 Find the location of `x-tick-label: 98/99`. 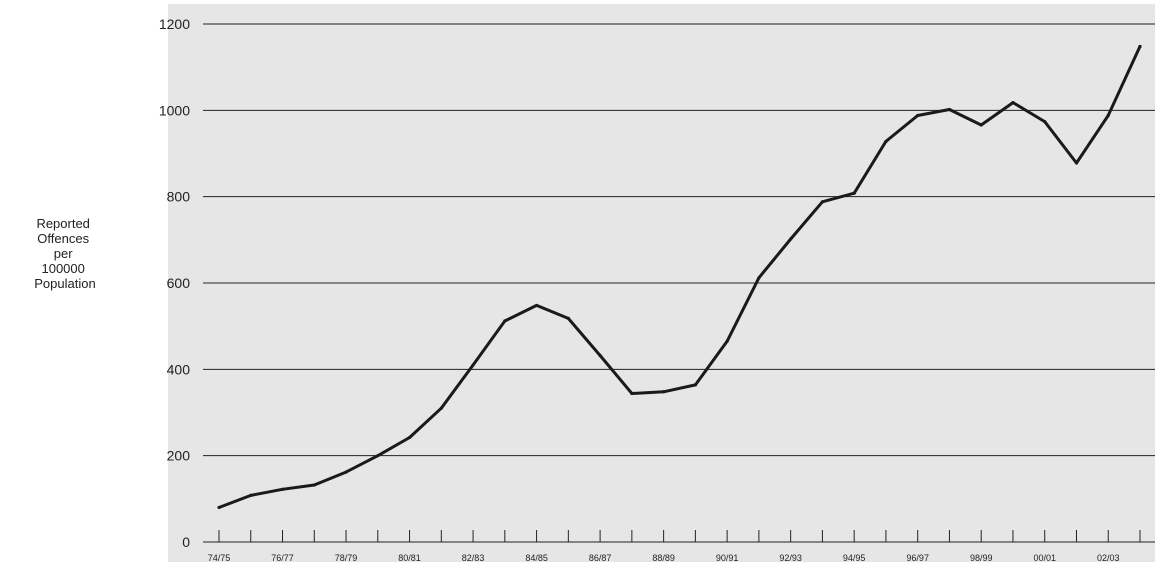

x-tick-label: 98/99 is located at coordinates (981, 557).